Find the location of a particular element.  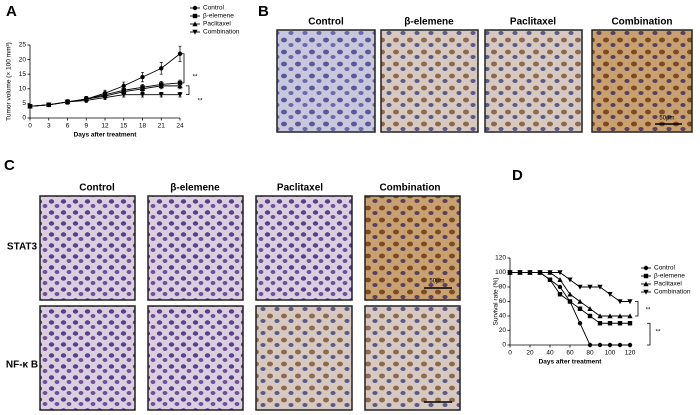

x-tick-label: 20 is located at coordinates (530, 353).